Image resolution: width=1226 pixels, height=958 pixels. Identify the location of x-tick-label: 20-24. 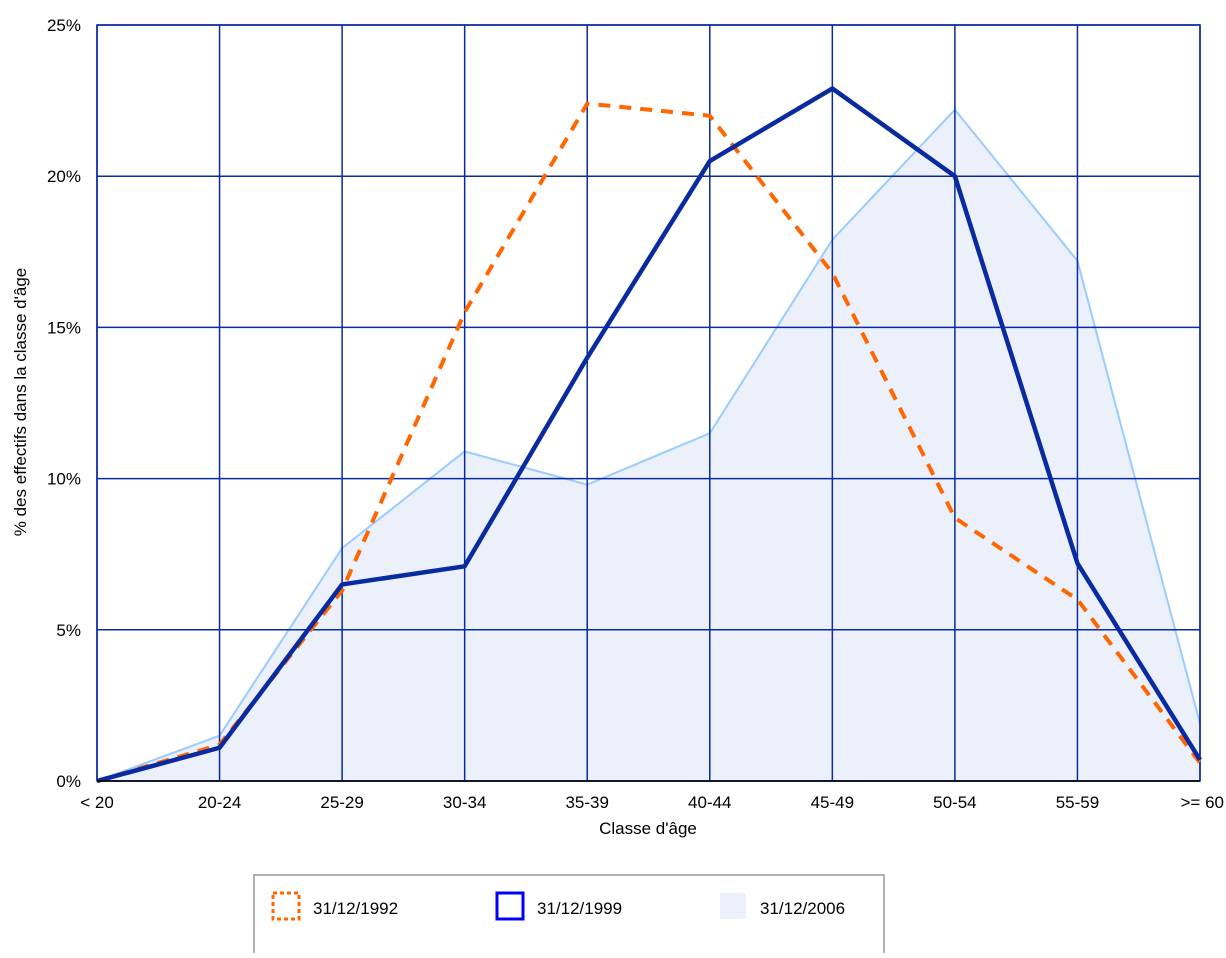
(219, 802).